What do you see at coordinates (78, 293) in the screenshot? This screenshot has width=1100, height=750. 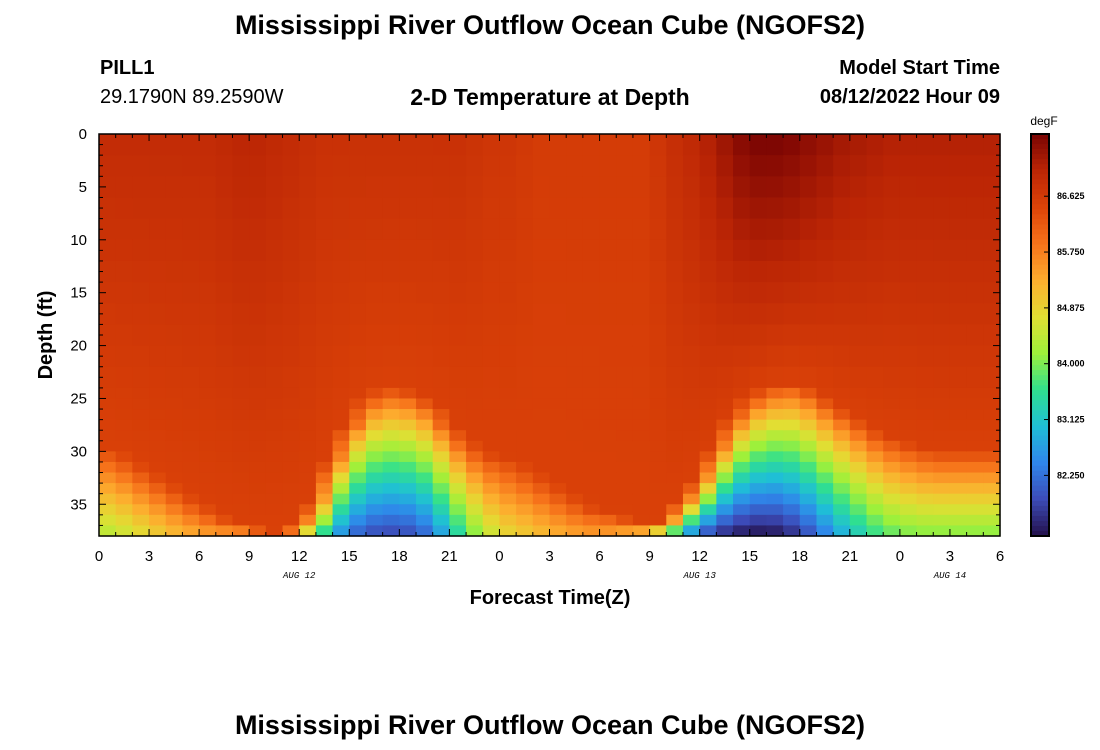 I see `y-tick-label: 15` at bounding box center [78, 293].